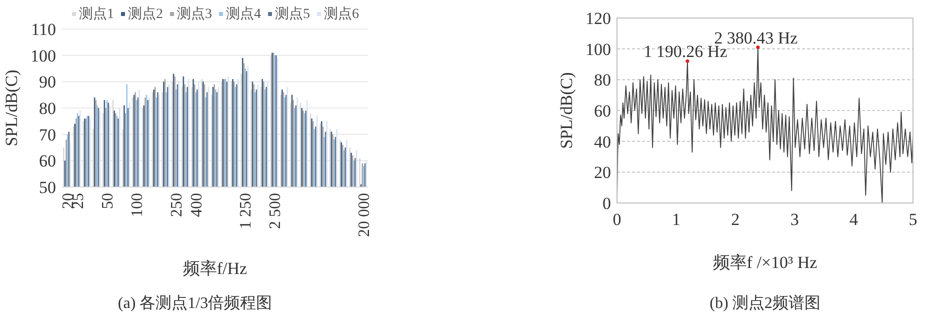  What do you see at coordinates (341, 14) in the screenshot?
I see `legend-label: 测点6` at bounding box center [341, 14].